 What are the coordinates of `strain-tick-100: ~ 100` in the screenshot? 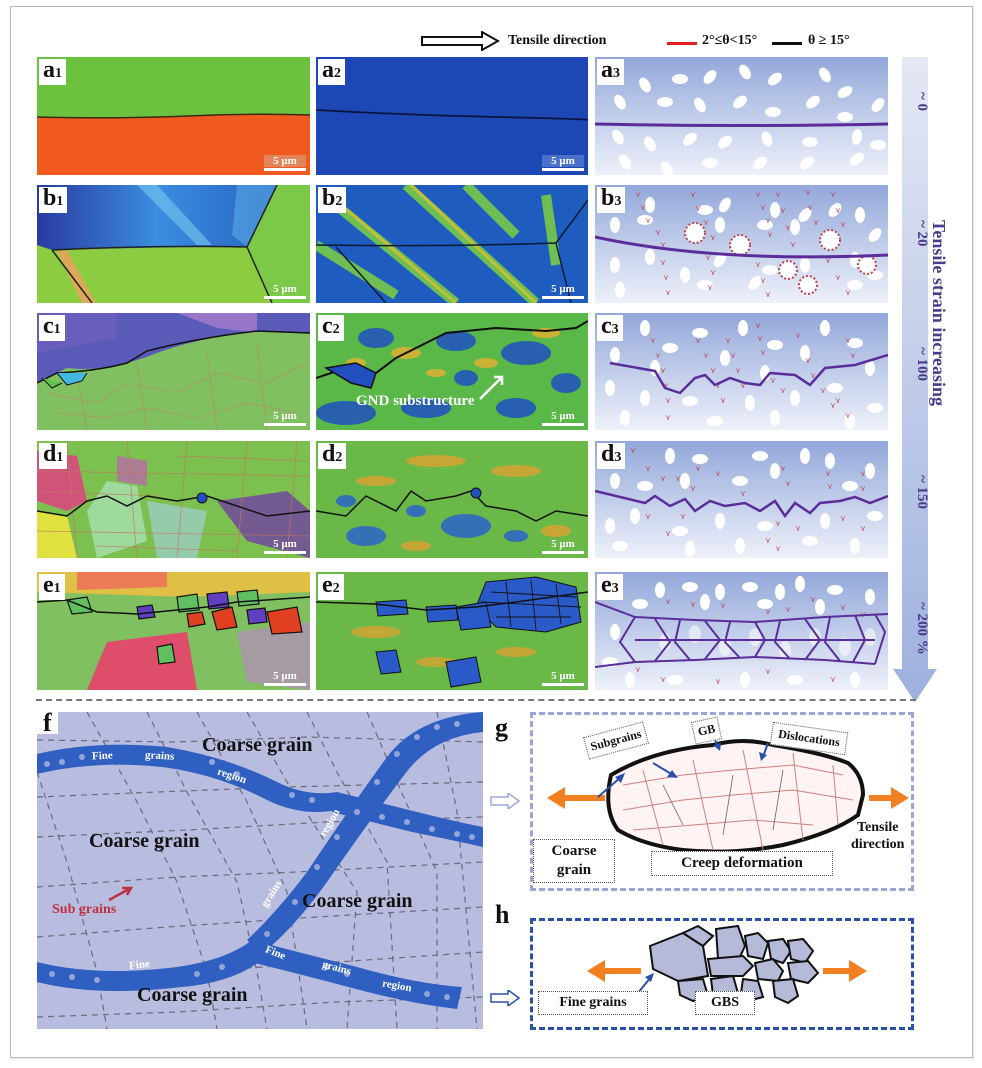 It's located at (922, 364).